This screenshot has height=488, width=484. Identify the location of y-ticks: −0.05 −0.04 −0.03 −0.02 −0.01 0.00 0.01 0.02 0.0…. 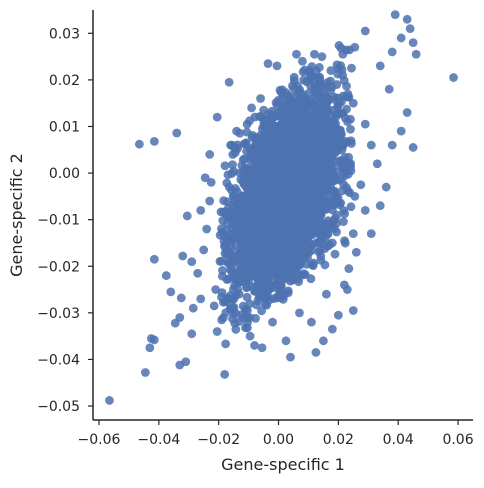
(65, 220).